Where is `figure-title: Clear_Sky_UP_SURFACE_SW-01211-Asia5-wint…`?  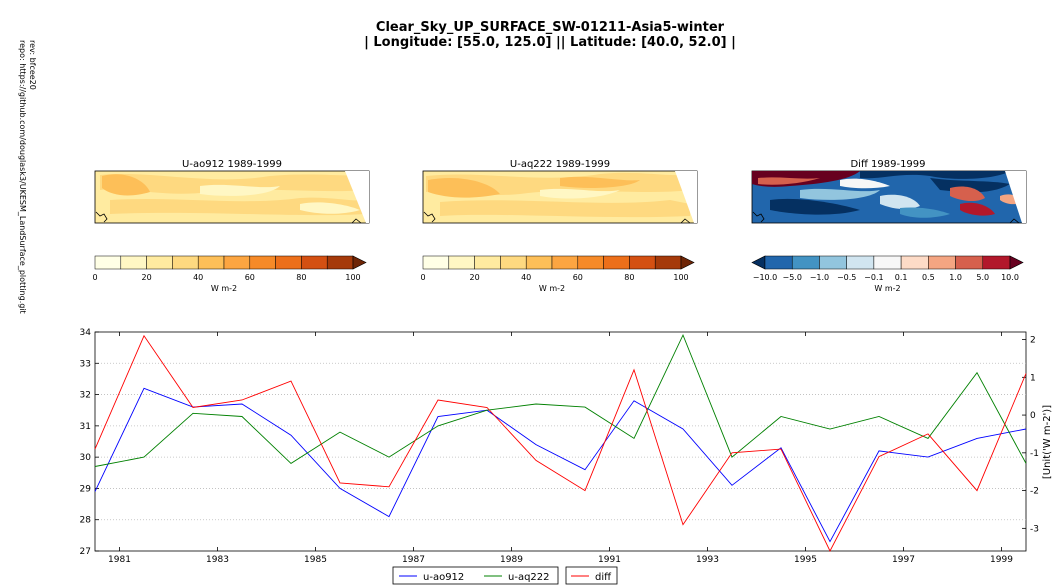 figure-title: Clear_Sky_UP_SURFACE_SW-01211-Asia5-wint… is located at coordinates (550, 35).